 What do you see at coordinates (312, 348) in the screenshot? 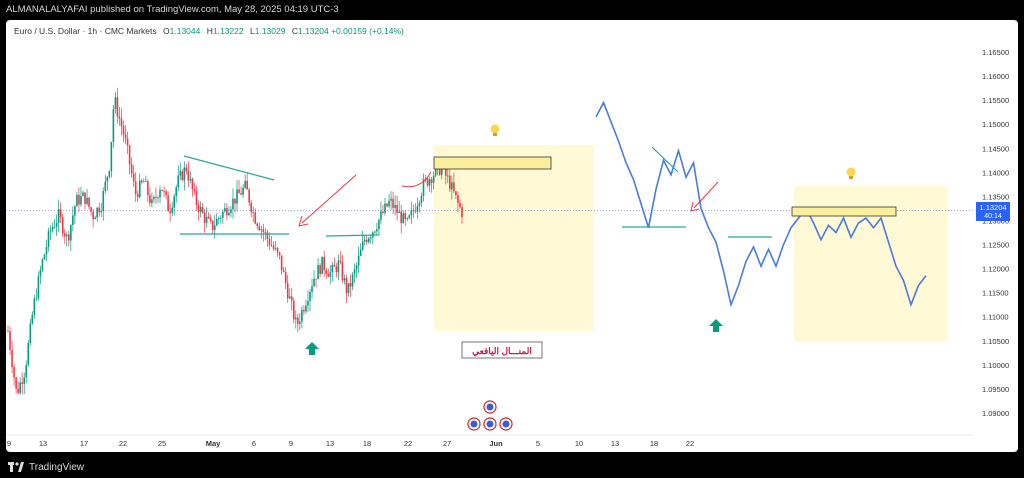
I see `green-up-arrow-left` at bounding box center [312, 348].